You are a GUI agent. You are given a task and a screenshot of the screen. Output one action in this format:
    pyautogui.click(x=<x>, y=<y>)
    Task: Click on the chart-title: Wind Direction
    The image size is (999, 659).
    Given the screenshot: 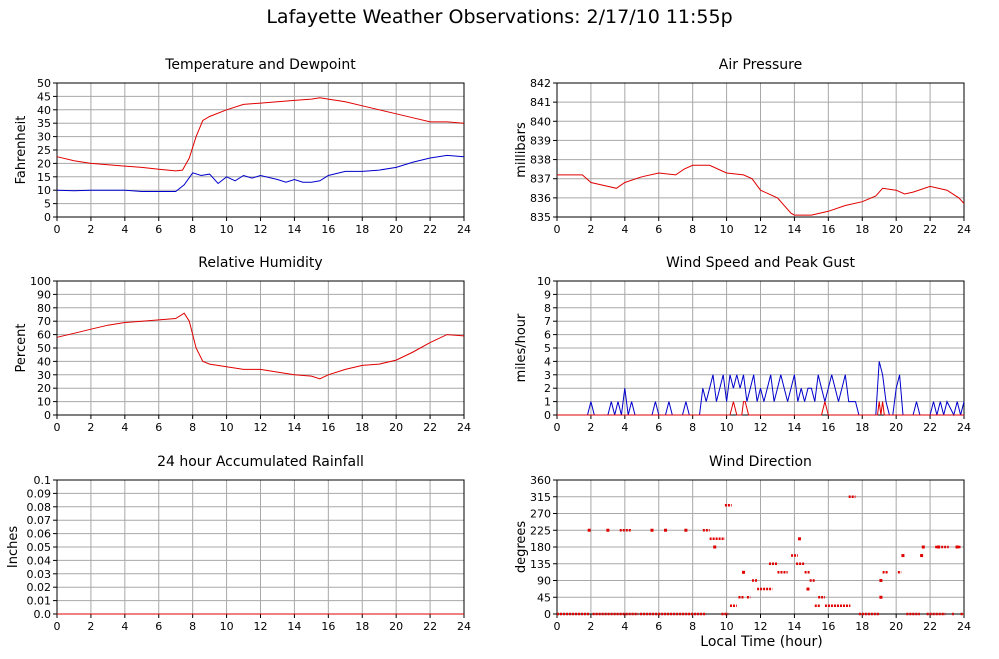 What is the action you would take?
    pyautogui.click(x=760, y=462)
    